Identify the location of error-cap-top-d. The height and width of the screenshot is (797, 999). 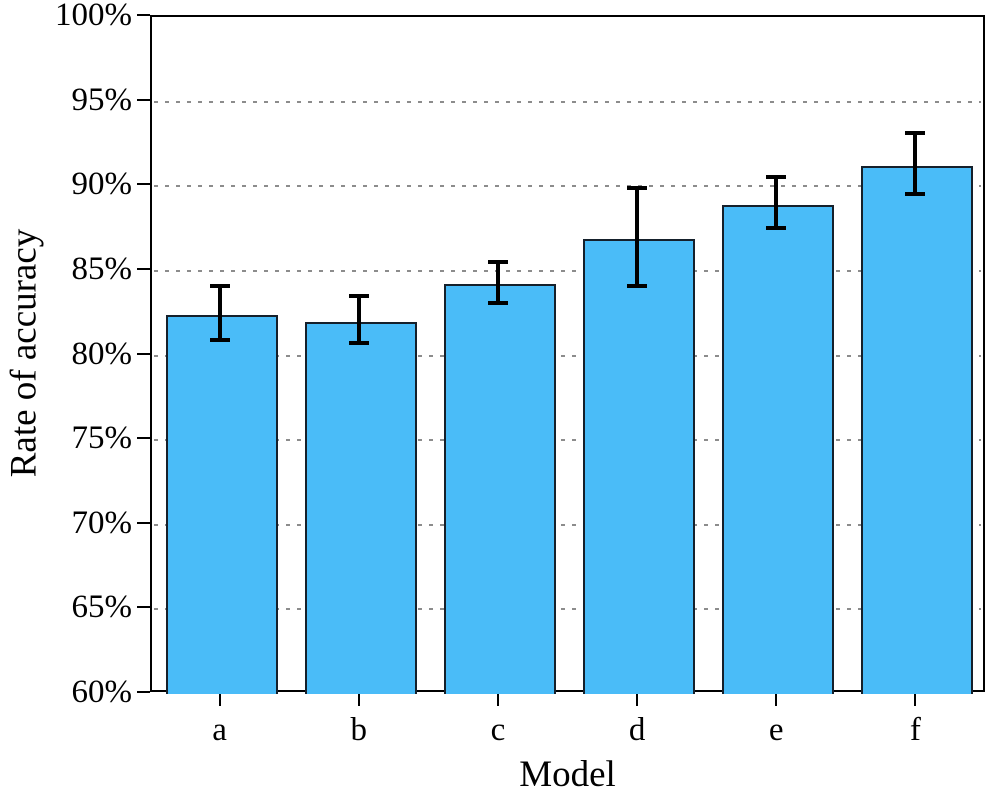
(637, 187).